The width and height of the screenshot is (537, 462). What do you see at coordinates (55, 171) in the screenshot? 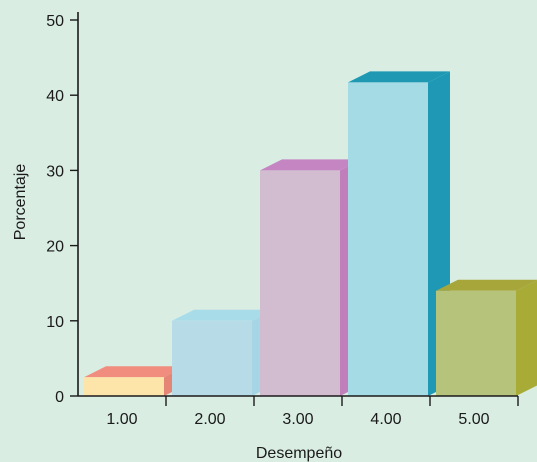
I see `y-tick-label-30: 30` at bounding box center [55, 171].